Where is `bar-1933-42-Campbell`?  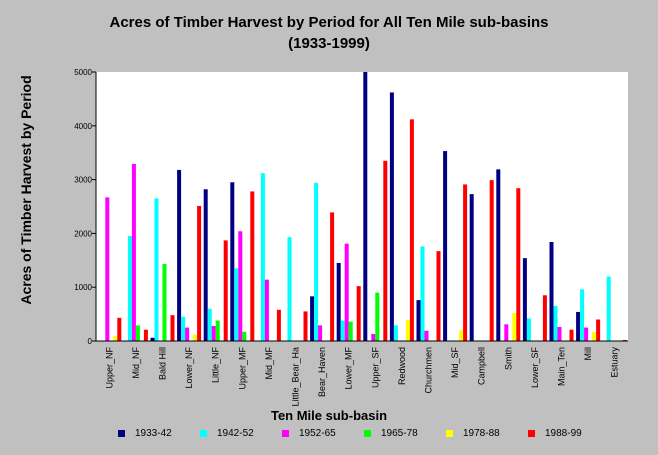
bar-1933-42-Campbell is located at coordinates (471, 267).